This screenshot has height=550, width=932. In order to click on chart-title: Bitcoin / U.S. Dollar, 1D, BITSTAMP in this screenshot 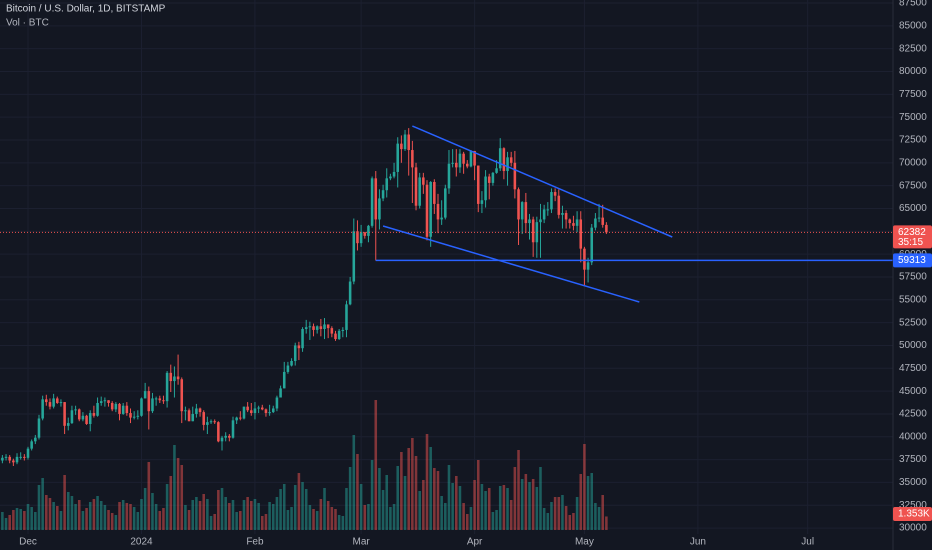, I will do `click(86, 9)`.